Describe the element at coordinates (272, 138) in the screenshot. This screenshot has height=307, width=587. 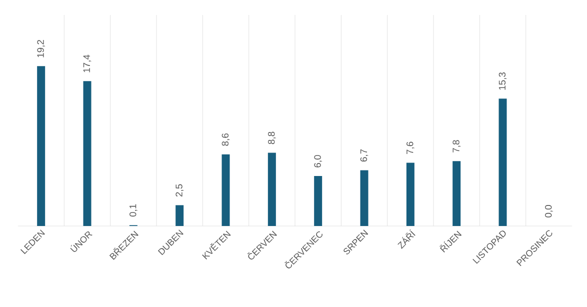
I see `data-label: 8,8` at that location.